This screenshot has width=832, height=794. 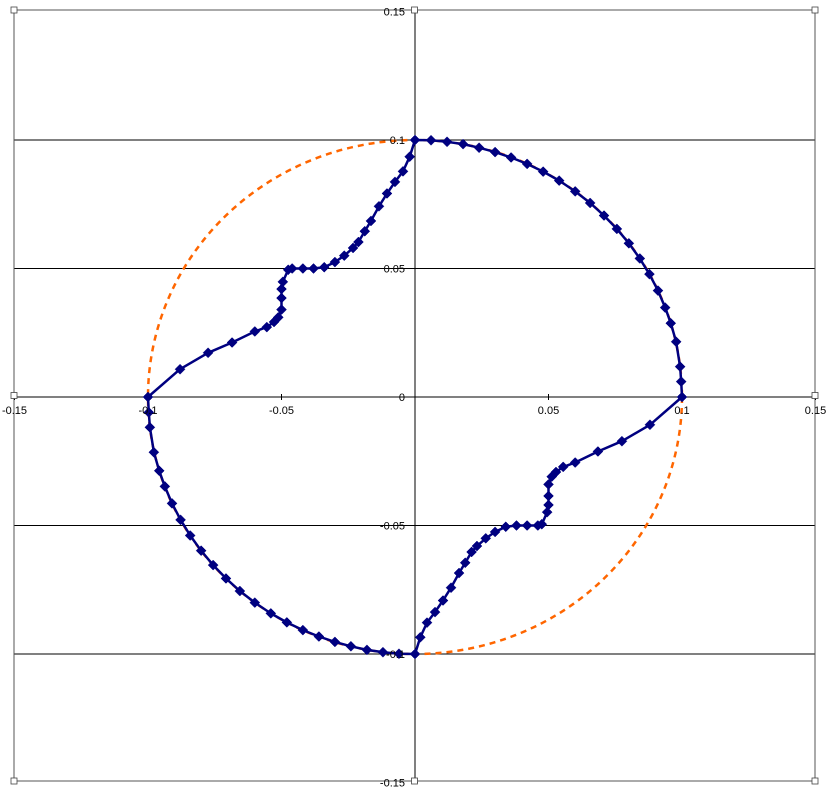 What do you see at coordinates (148, 411) in the screenshot?
I see `x-tick-label: -0.1` at bounding box center [148, 411].